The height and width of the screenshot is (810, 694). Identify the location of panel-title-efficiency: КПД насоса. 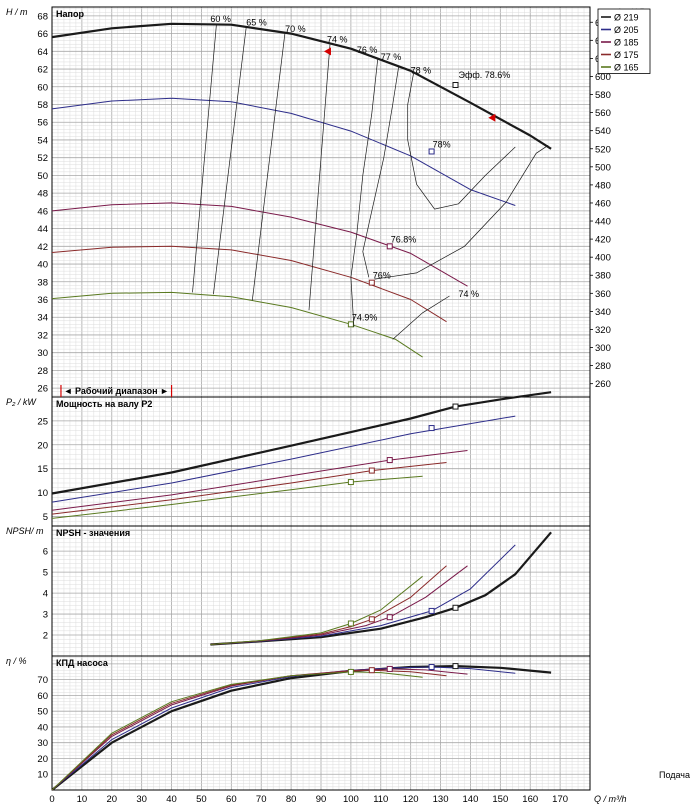
(82, 663).